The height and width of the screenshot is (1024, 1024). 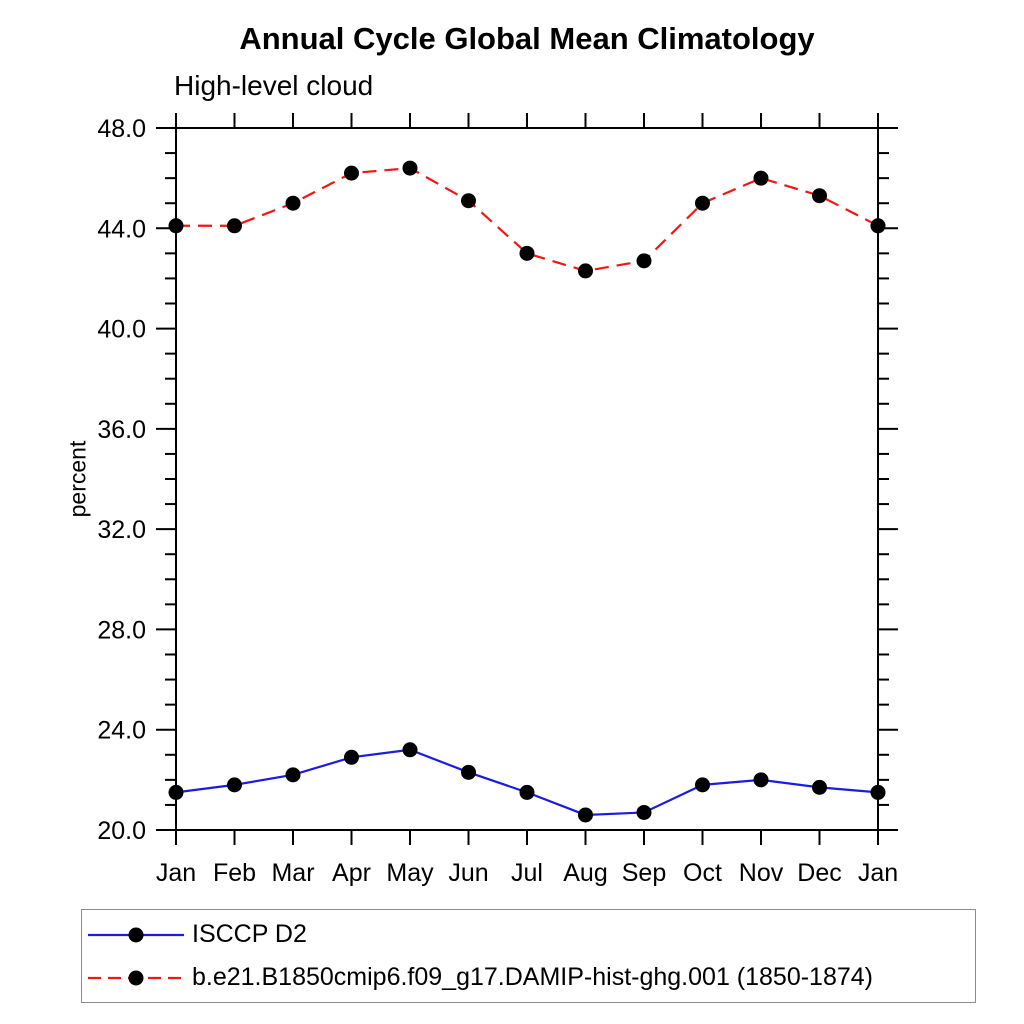 What do you see at coordinates (136, 934) in the screenshot?
I see `legend-line-sample-solid-icon` at bounding box center [136, 934].